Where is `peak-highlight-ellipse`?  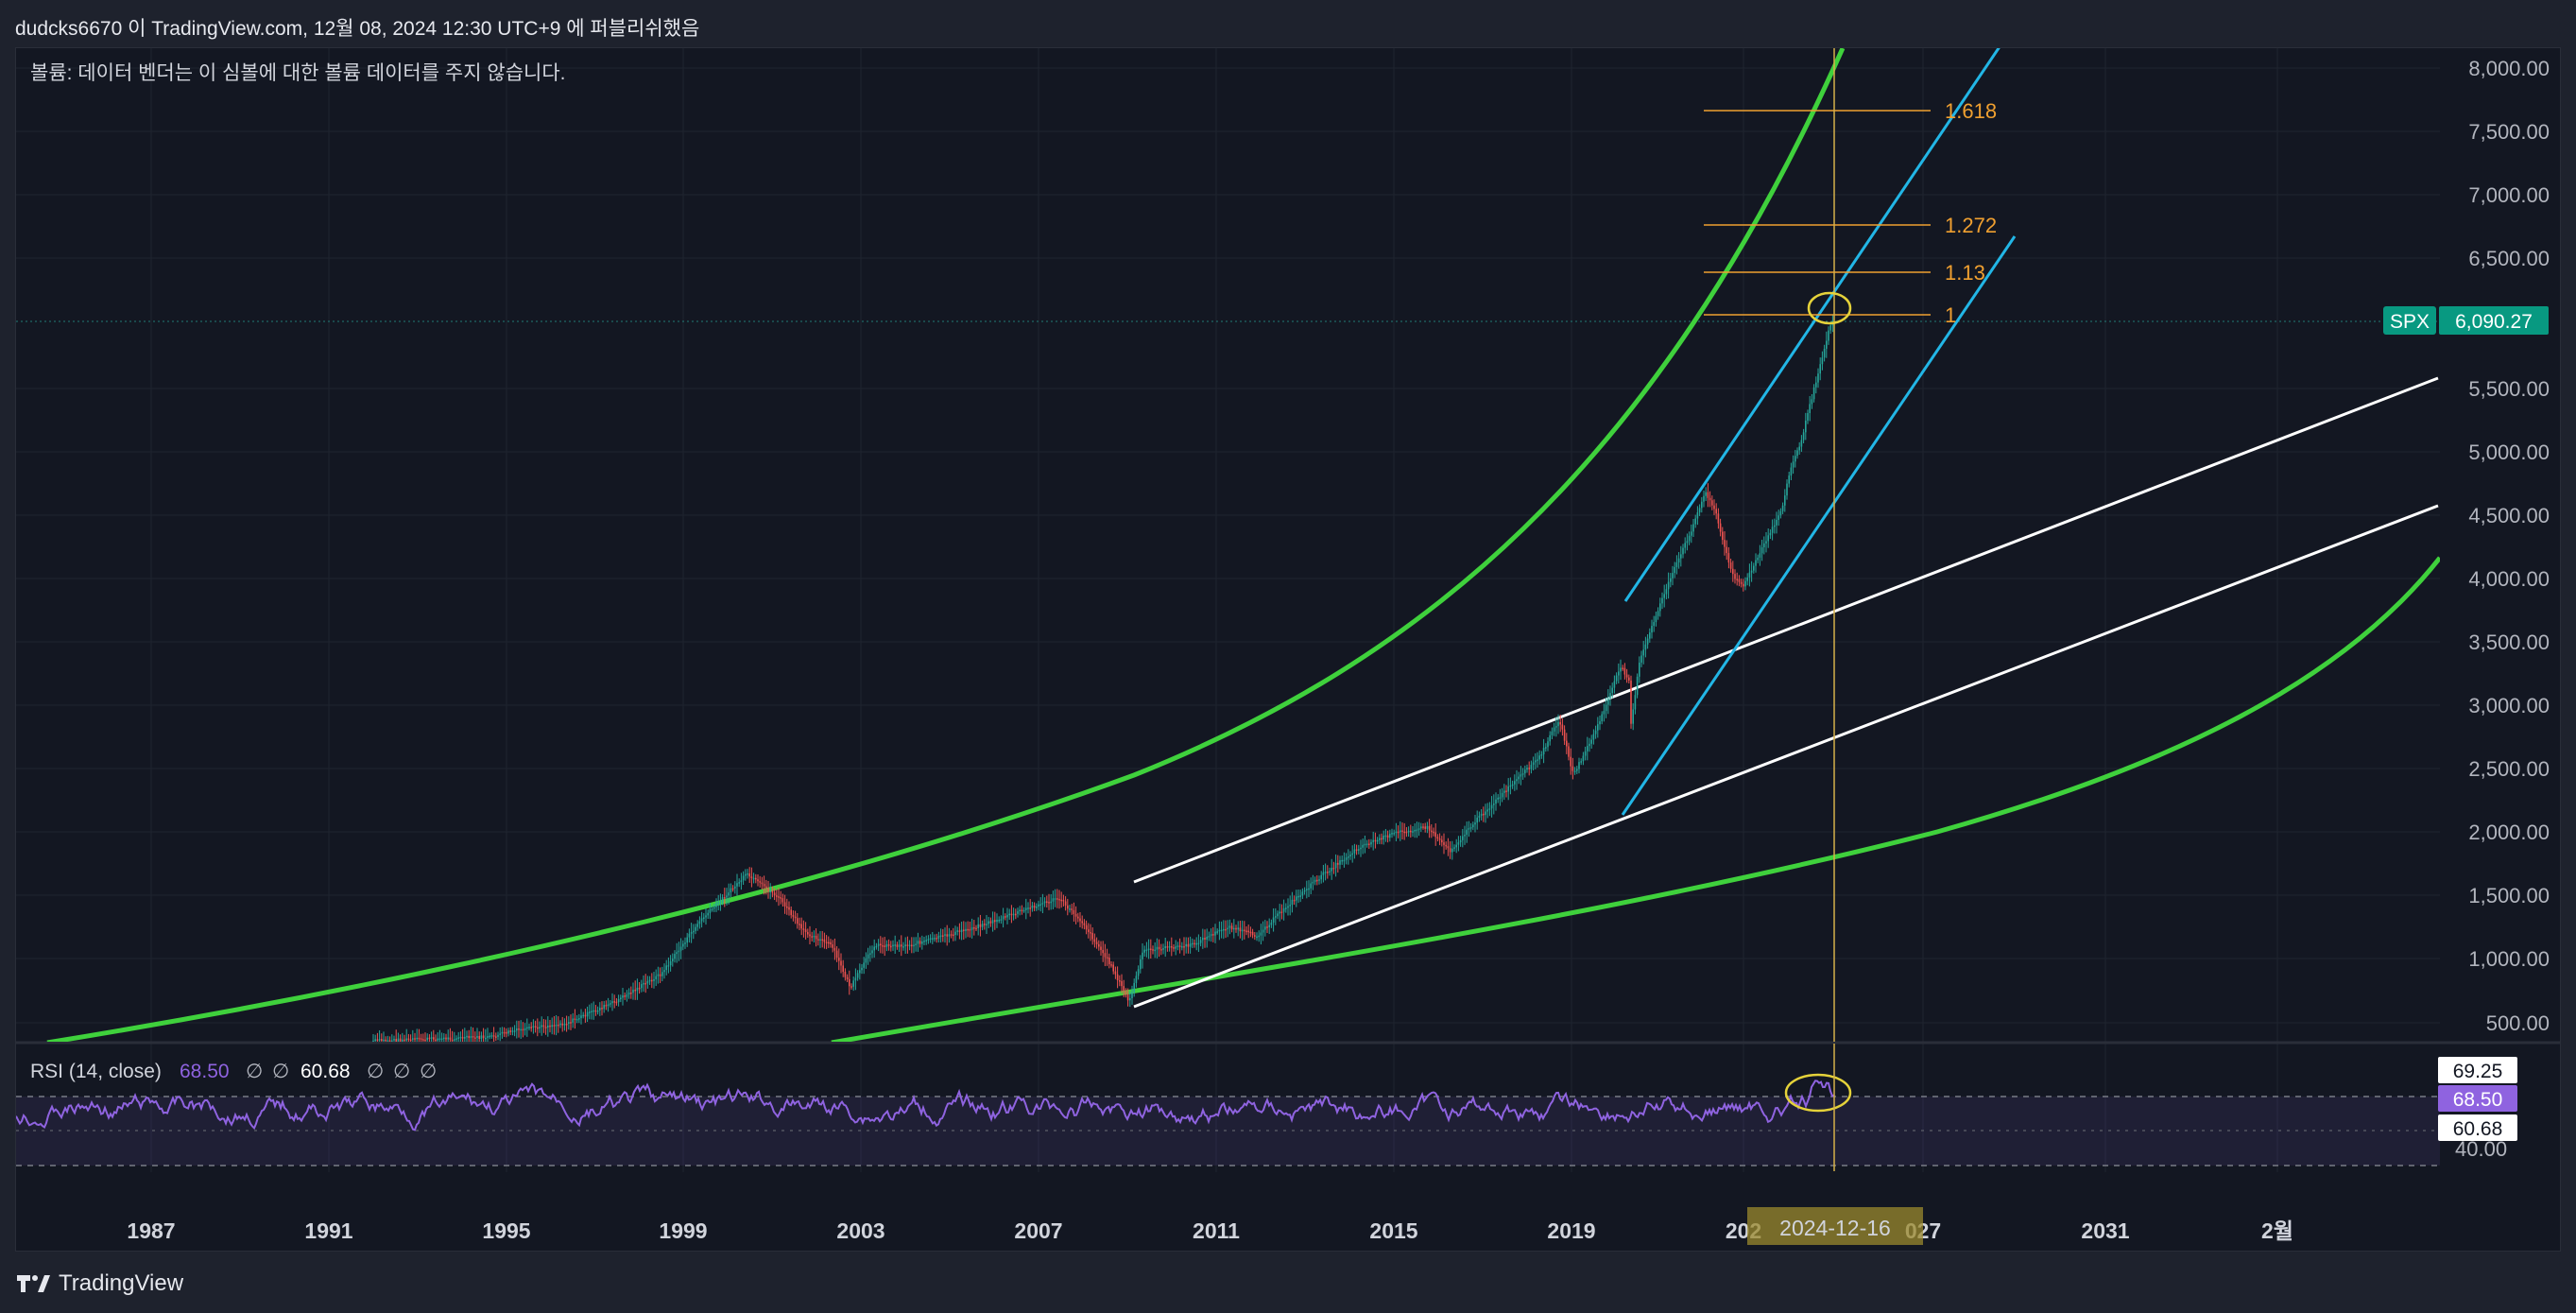 peak-highlight-ellipse is located at coordinates (1829, 308).